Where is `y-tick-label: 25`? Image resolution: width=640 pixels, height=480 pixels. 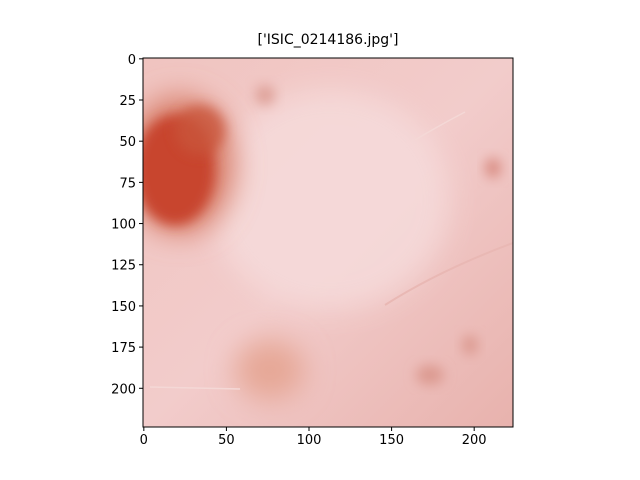 y-tick-label: 25 is located at coordinates (127, 101).